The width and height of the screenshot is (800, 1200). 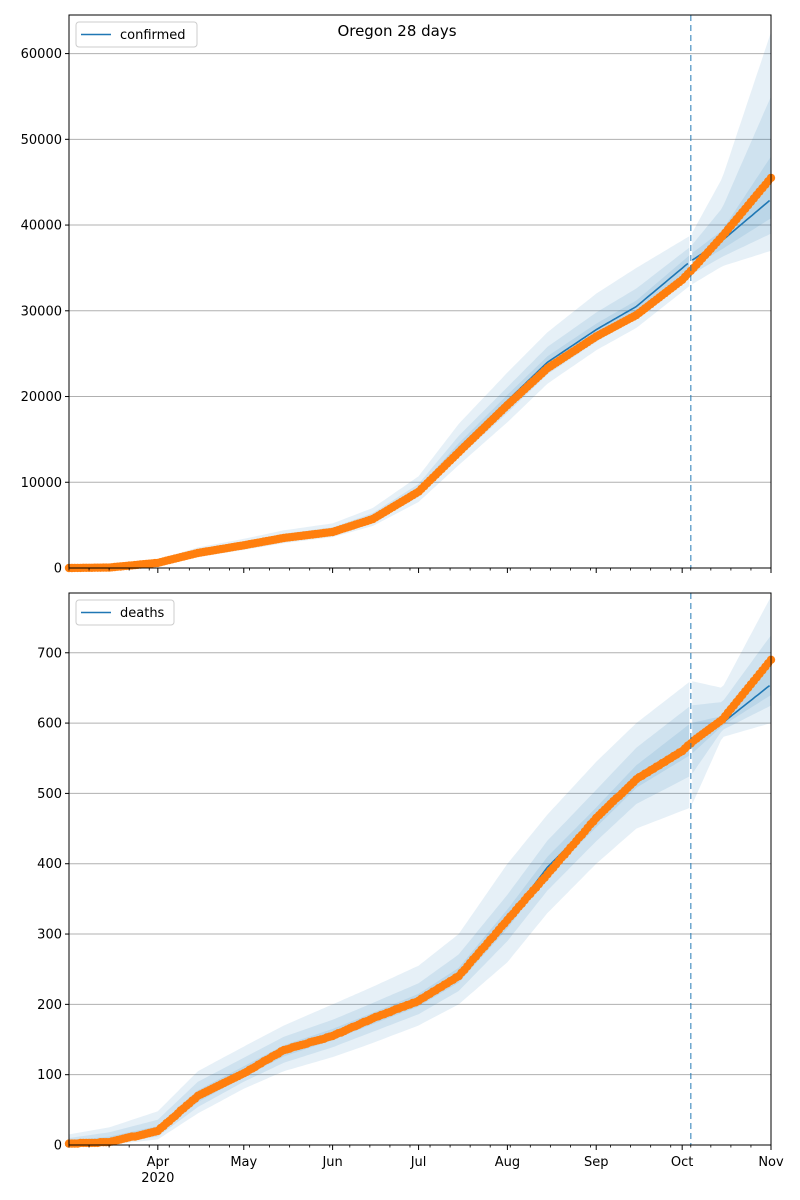 I want to click on y-tick-label: 500, so click(x=49, y=794).